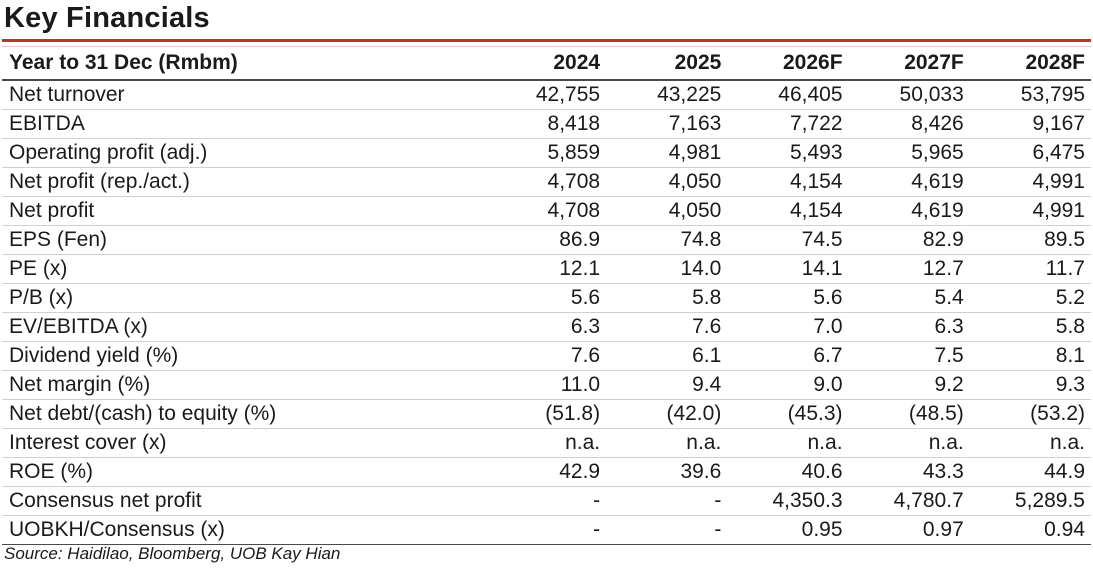 The image size is (1093, 568). What do you see at coordinates (667, 153) in the screenshot?
I see `value-cell: 4,981` at bounding box center [667, 153].